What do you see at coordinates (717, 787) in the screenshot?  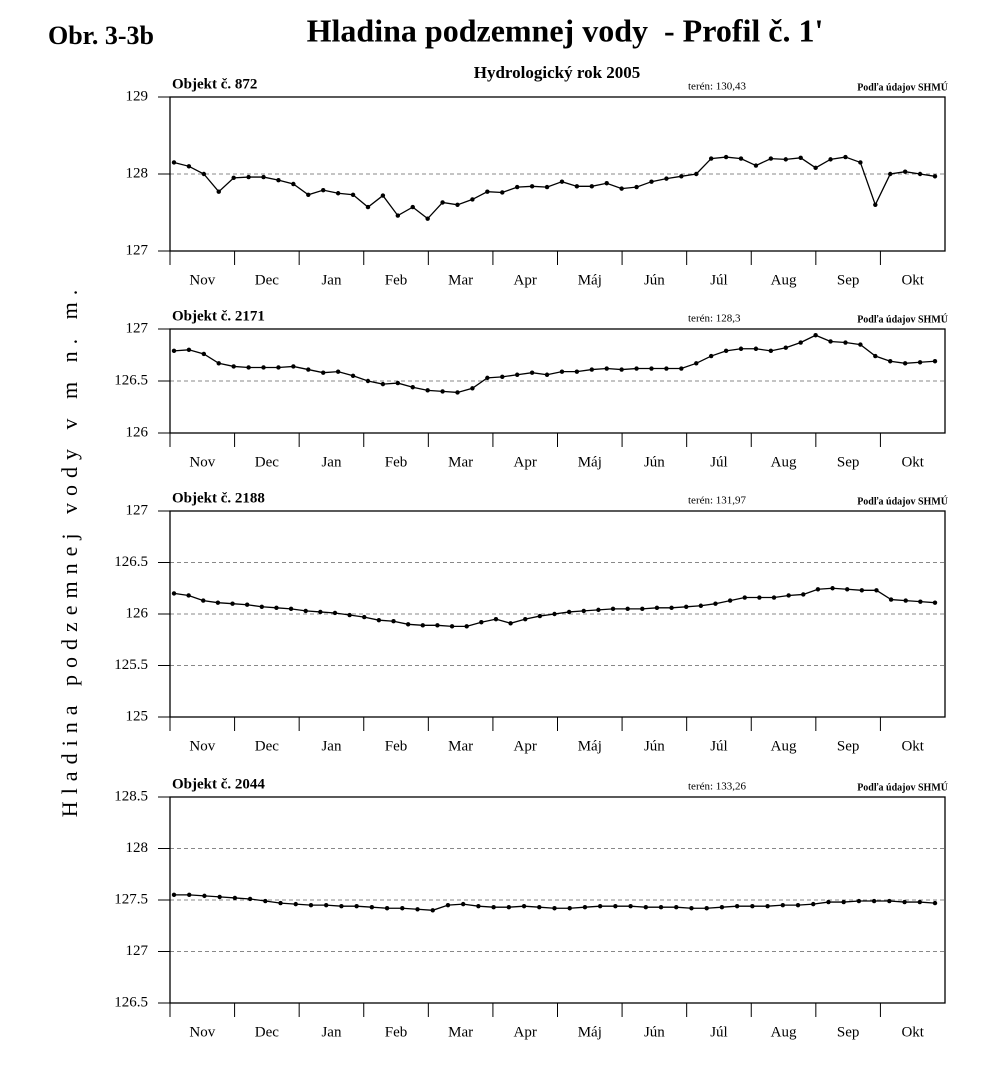 I see `terrain-note: terén: 133,26` at bounding box center [717, 787].